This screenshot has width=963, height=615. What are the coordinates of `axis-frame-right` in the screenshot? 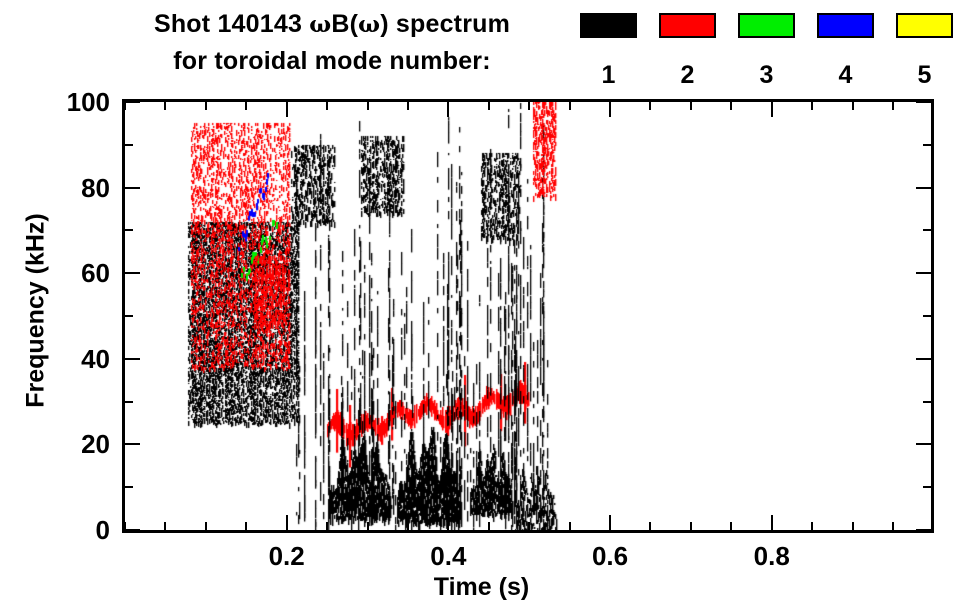 It's located at (932, 316).